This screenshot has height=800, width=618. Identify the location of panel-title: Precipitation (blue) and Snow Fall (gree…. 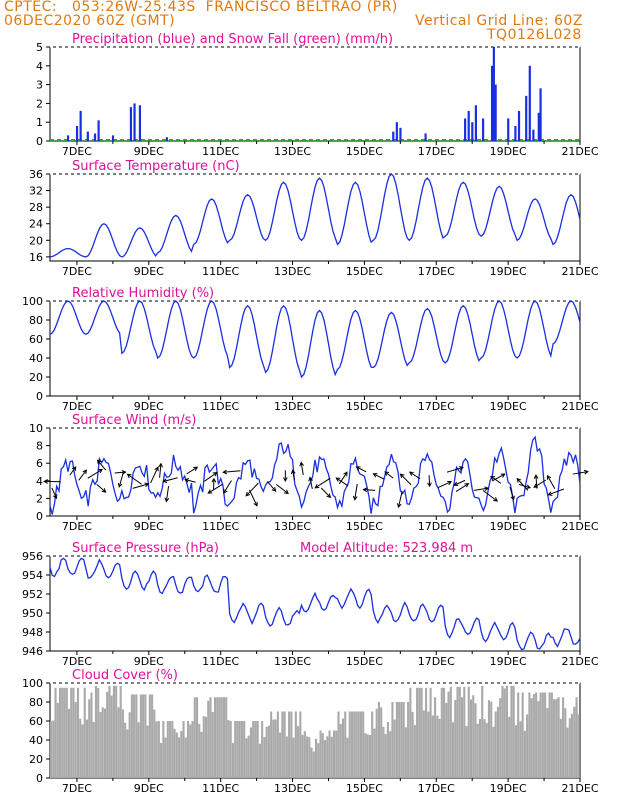
(232, 39).